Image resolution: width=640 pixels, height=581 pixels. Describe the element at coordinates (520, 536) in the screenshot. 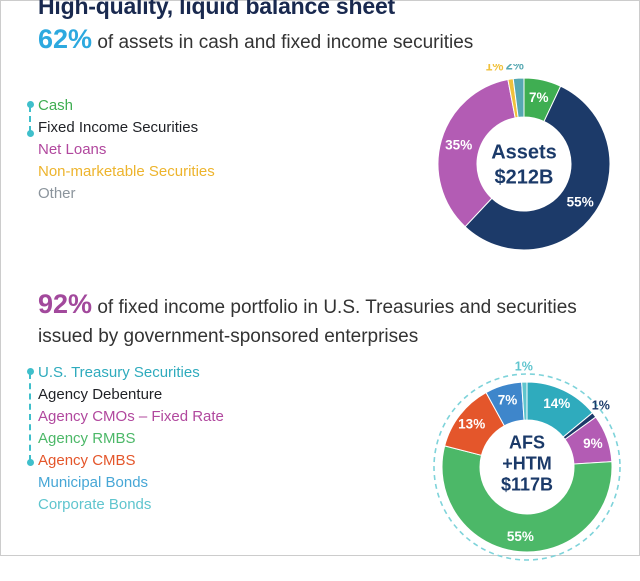

I see `pct-label-agency-rmbs: 55%` at that location.